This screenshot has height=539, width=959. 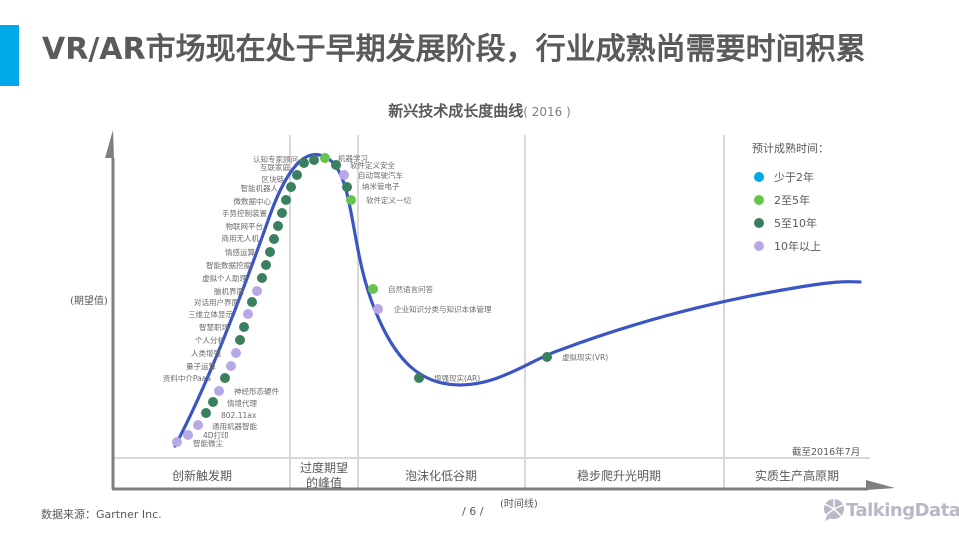 I want to click on label: 认知专家顾问, so click(x=275, y=159).